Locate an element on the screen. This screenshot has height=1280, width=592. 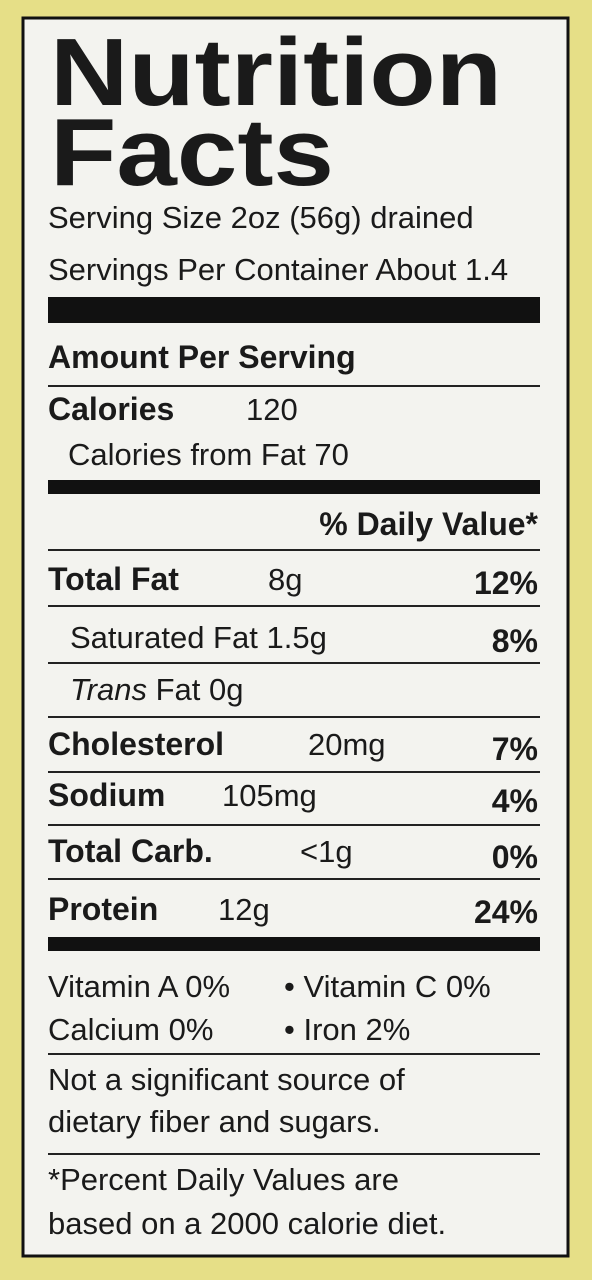
daily-value-header: % Daily Value* is located at coordinates (428, 524).